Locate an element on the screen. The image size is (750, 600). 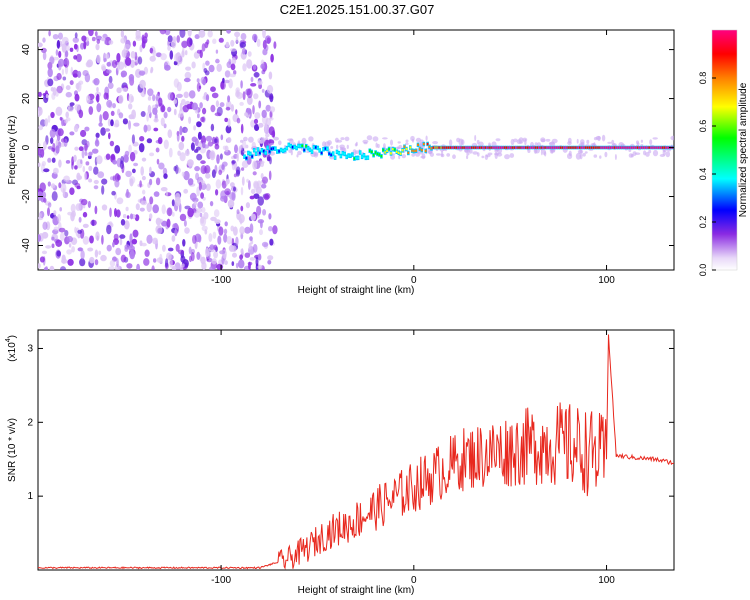
y-tick-label: 20 is located at coordinates (26, 99).